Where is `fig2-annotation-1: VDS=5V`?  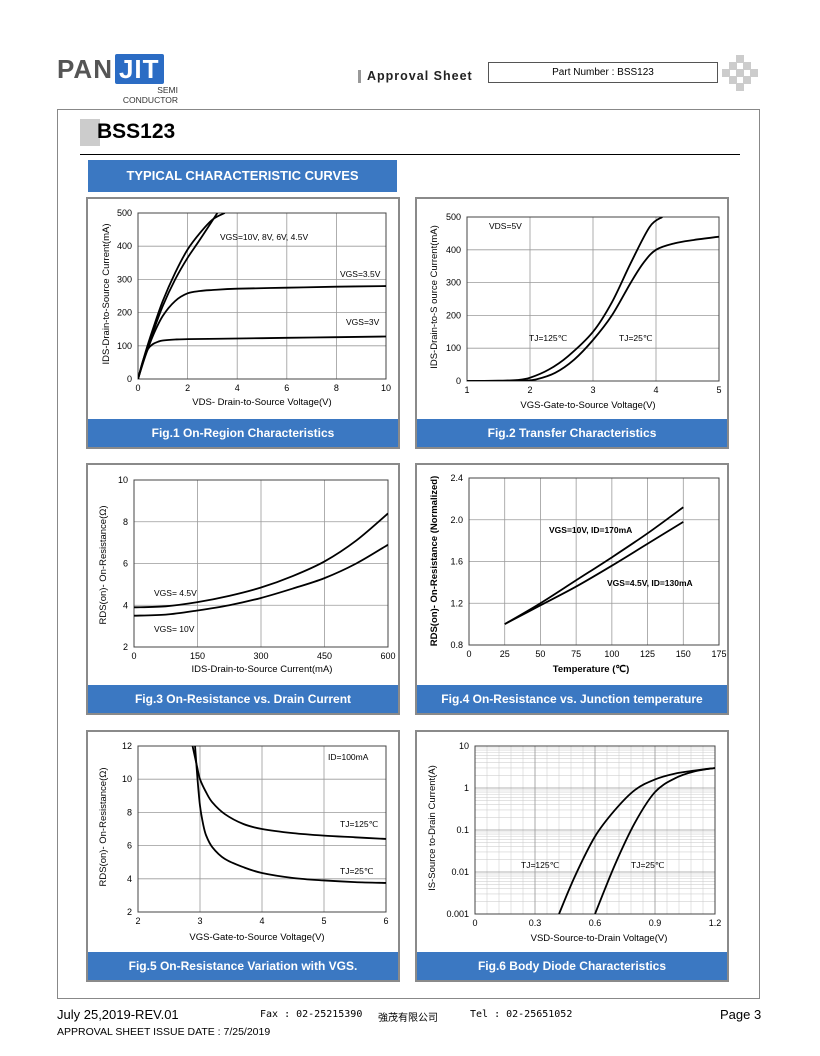
fig2-annotation-1: VDS=5V is located at coordinates (505, 226).